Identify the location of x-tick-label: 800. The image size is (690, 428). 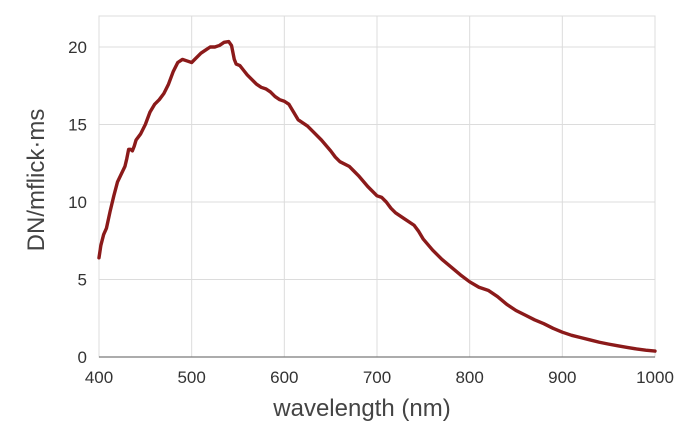
(469, 377).